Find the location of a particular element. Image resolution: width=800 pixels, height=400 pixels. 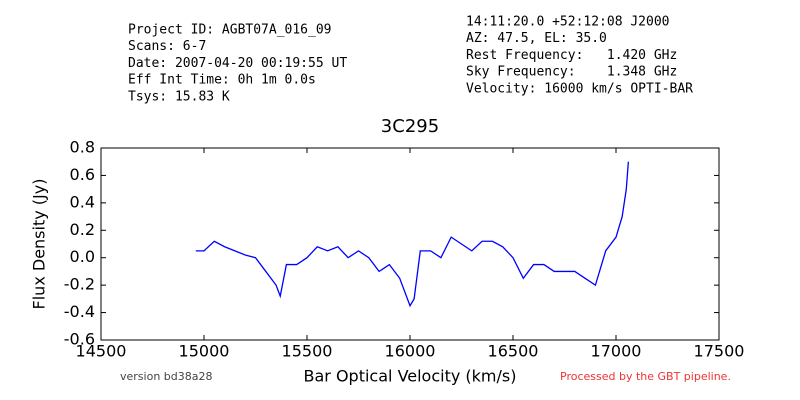

x-tick-label: 15000 is located at coordinates (204, 351).